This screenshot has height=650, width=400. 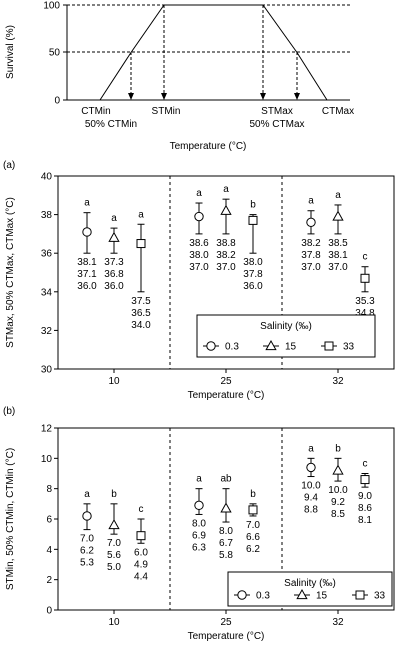 What do you see at coordinates (311, 498) in the screenshot?
I see `data-label: 9.4` at bounding box center [311, 498].